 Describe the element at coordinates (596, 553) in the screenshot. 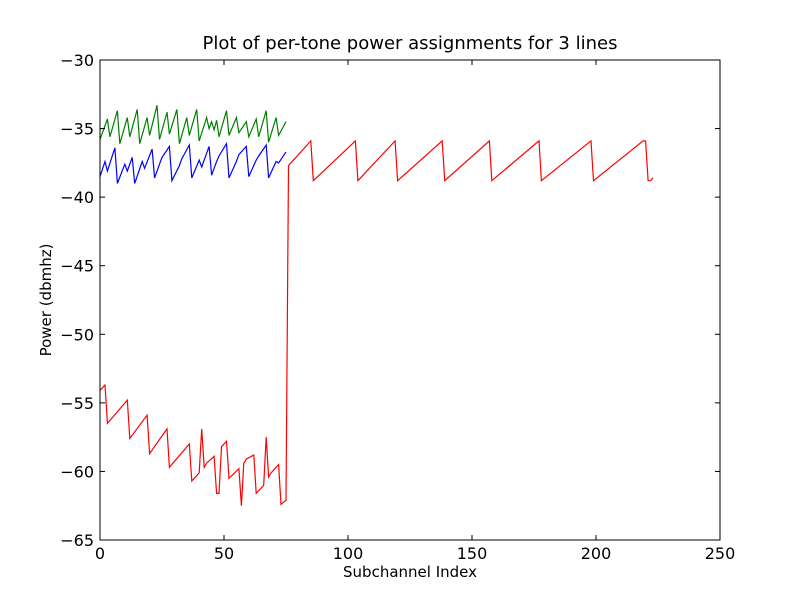

I see `x-tick-label: 200` at that location.